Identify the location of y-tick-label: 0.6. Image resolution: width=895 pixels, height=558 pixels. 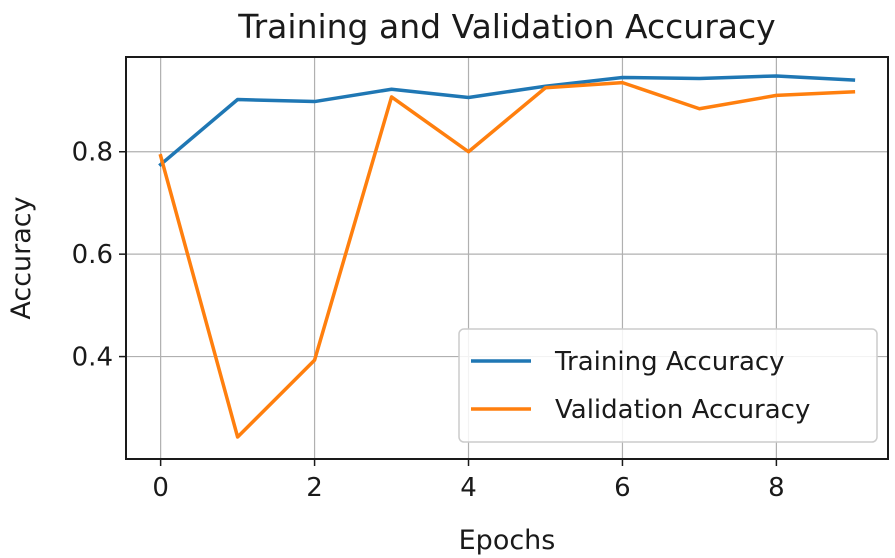
(92, 255).